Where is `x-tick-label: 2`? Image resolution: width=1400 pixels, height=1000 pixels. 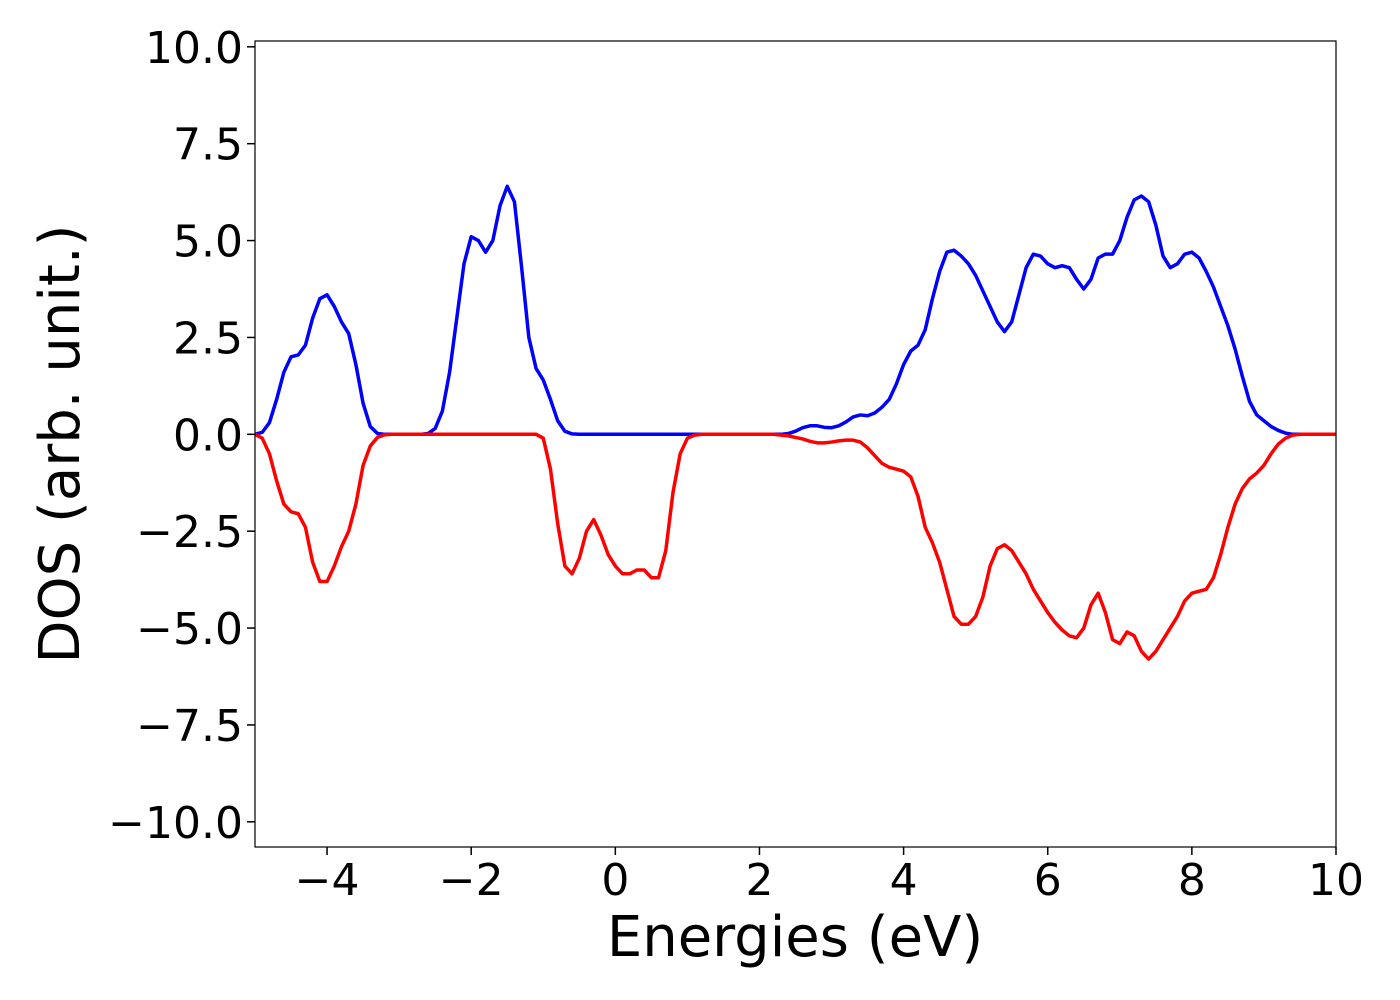 x-tick-label: 2 is located at coordinates (759, 880).